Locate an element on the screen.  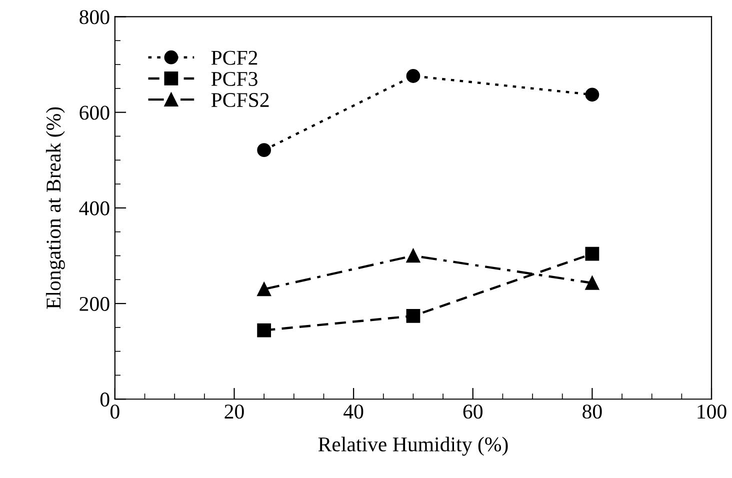
y-tick-label: 600 is located at coordinates (95, 113).